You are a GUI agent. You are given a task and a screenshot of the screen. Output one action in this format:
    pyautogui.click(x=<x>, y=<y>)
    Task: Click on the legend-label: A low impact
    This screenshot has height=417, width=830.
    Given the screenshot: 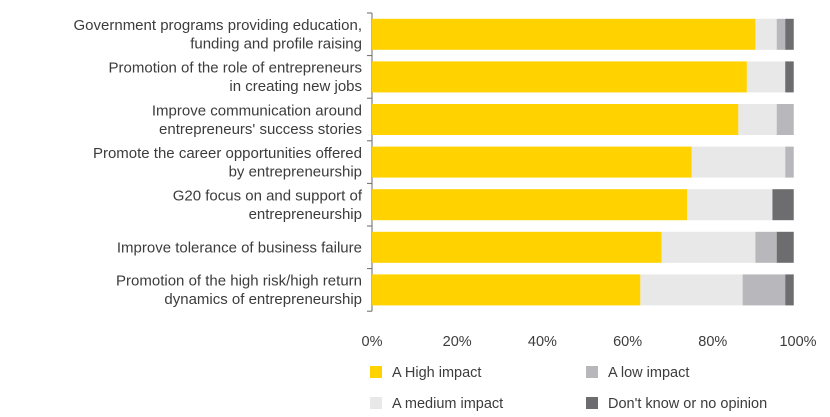 What is the action you would take?
    pyautogui.click(x=648, y=373)
    